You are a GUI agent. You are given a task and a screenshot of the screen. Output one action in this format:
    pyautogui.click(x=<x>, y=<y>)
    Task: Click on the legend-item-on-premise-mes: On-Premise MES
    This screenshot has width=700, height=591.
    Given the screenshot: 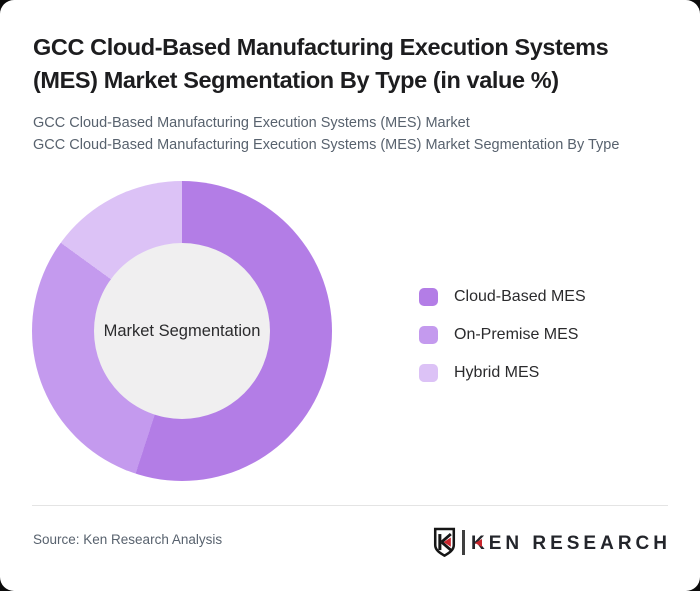 What is the action you would take?
    pyautogui.click(x=502, y=335)
    